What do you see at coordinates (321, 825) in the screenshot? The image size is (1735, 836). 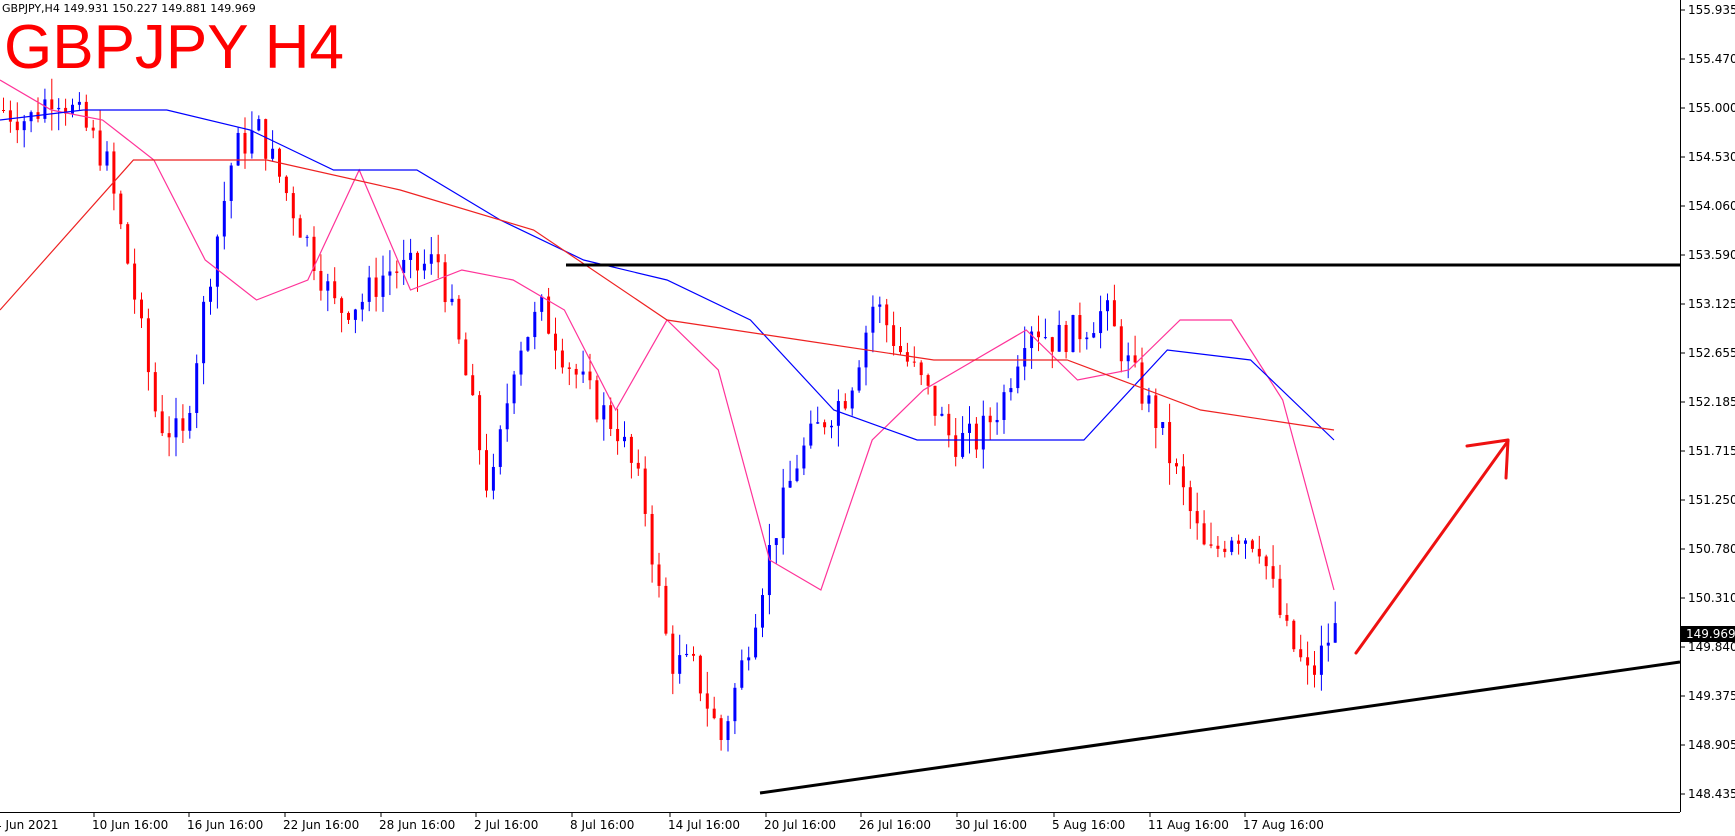 I see `time-tick-label: 22 Jun 16:00` at bounding box center [321, 825].